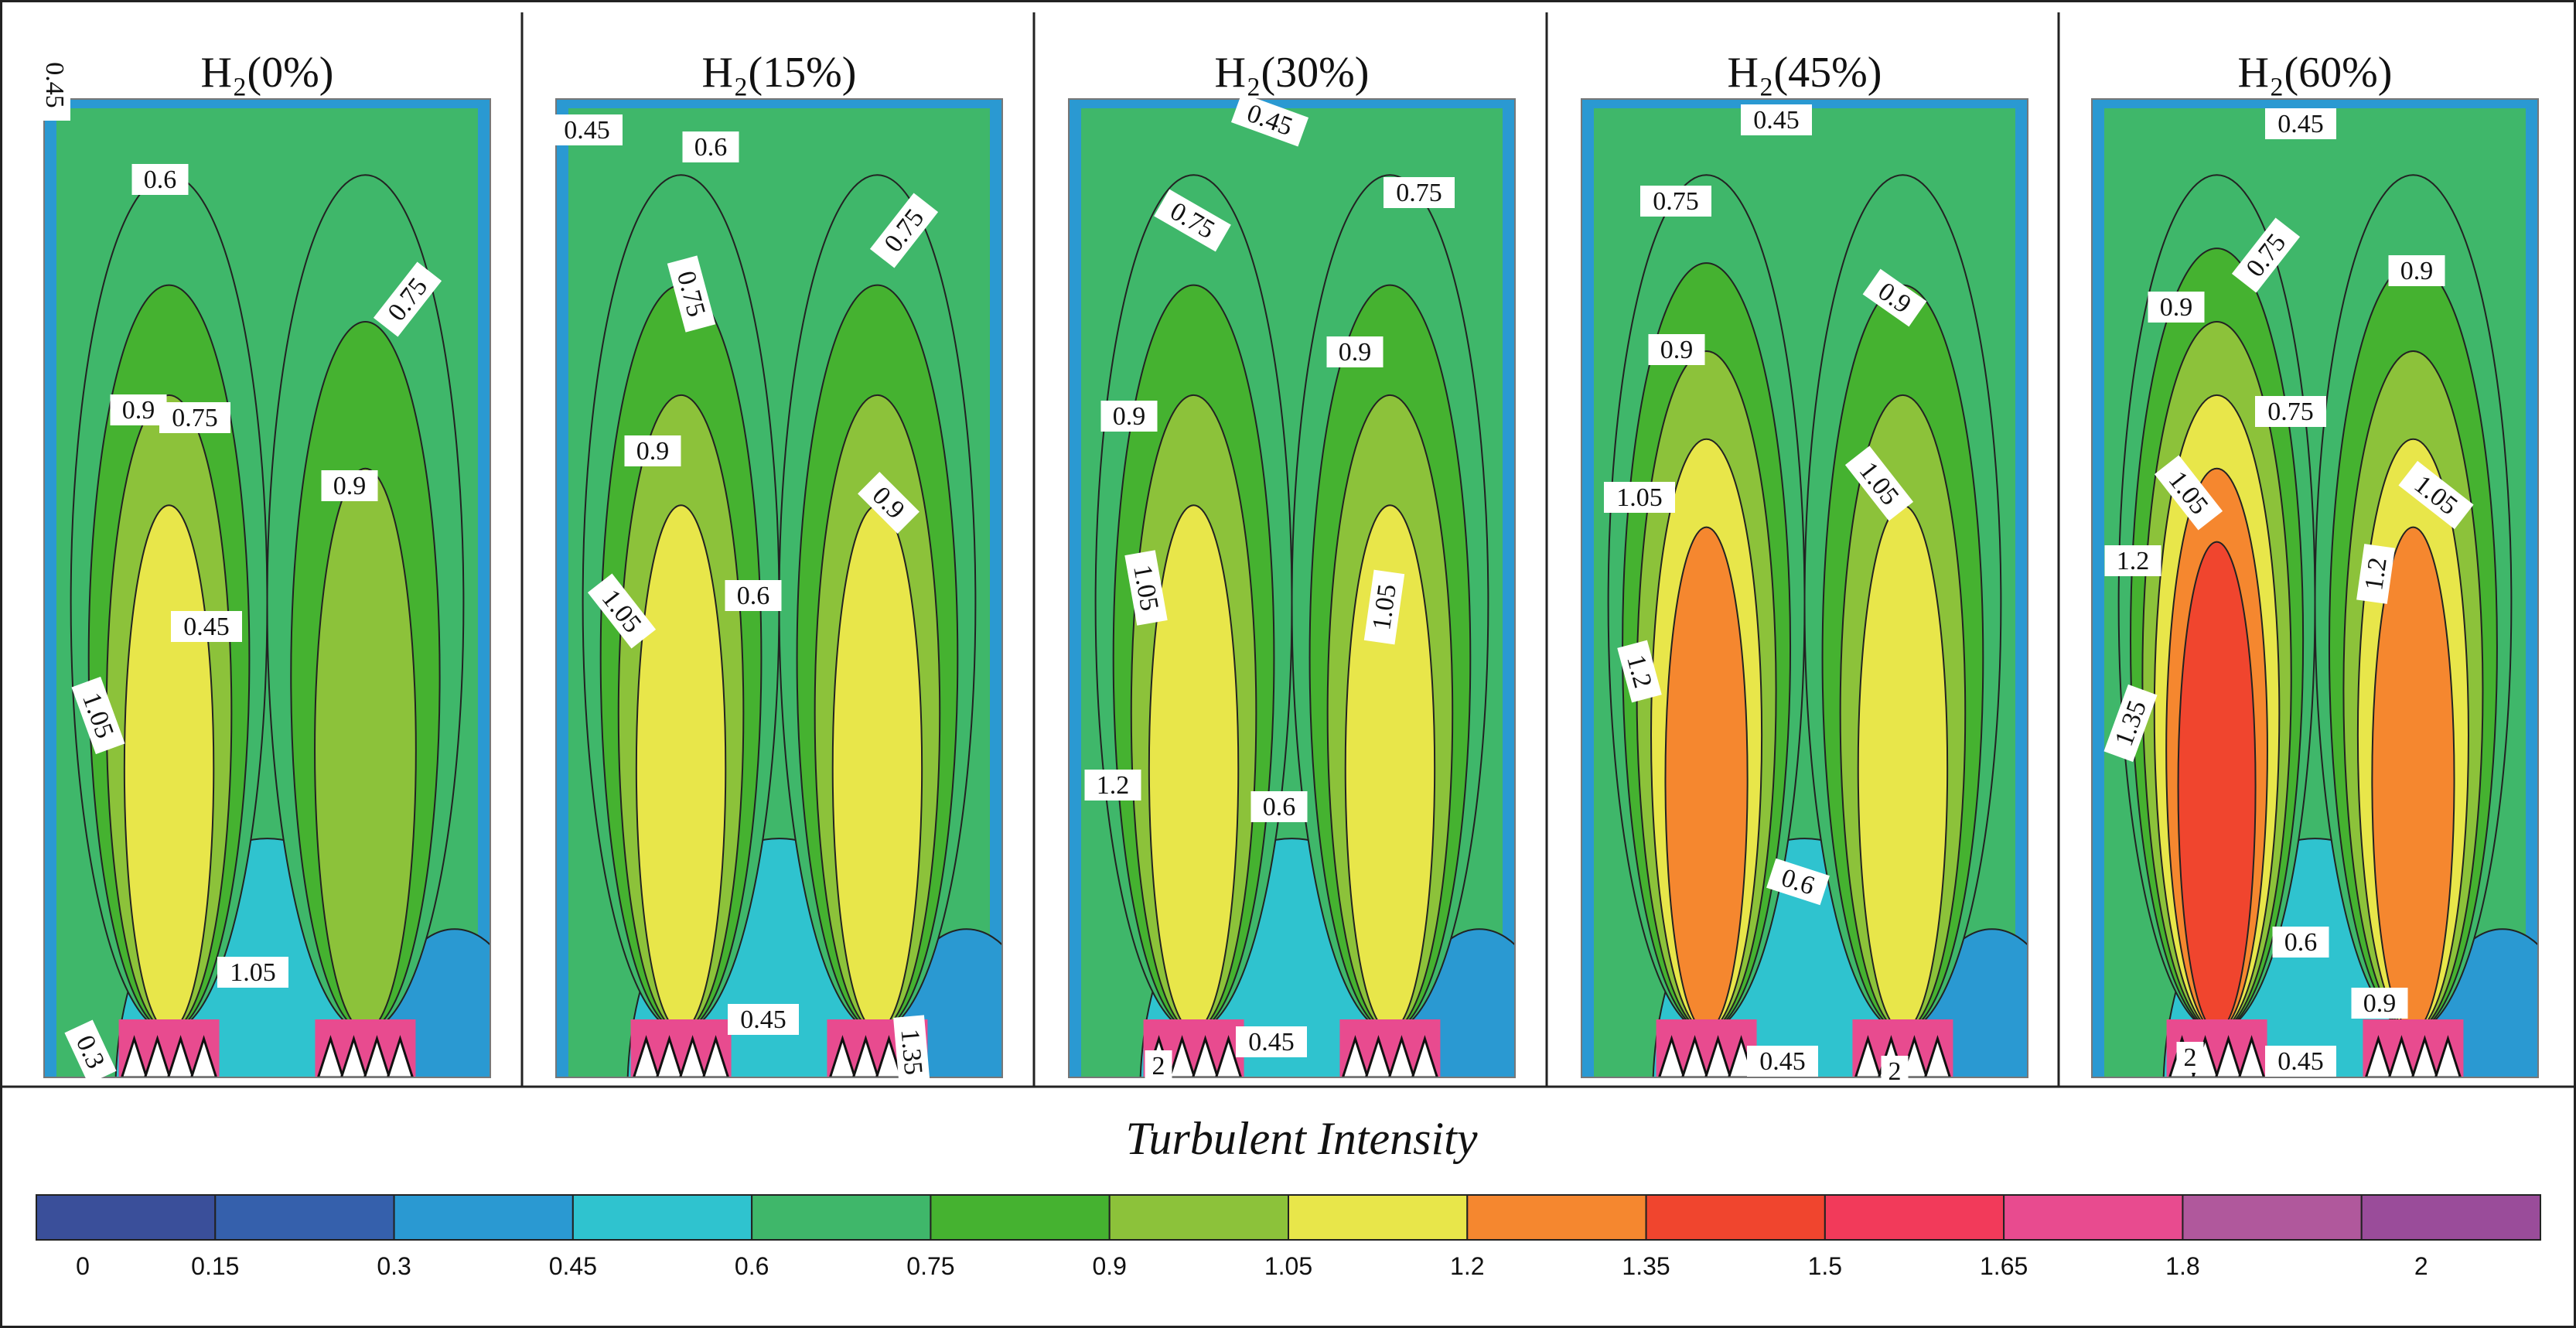  Describe the element at coordinates (752, 1266) in the screenshot. I see `colorbar-tick-label: 0.6` at that location.